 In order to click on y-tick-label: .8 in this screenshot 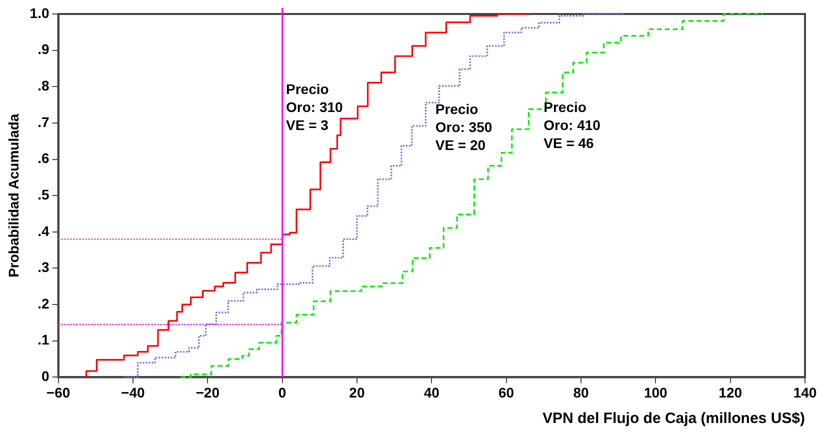, I will do `click(44, 86)`.